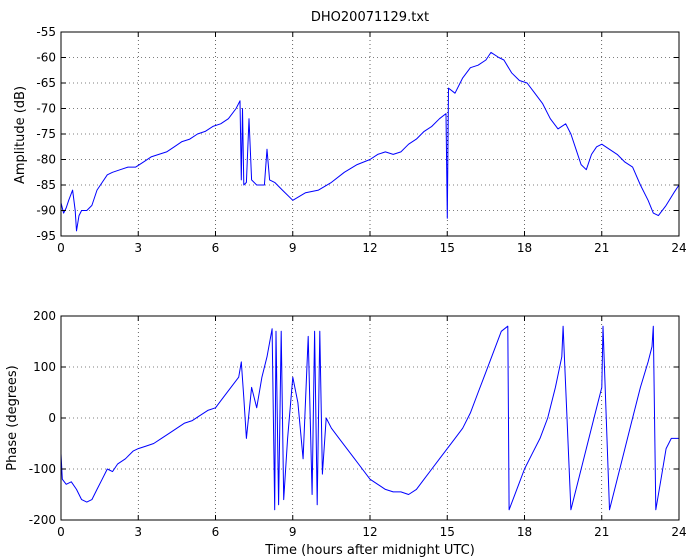 Image resolution: width=693 pixels, height=560 pixels. I want to click on y-tick-label: -95, so click(46, 236).